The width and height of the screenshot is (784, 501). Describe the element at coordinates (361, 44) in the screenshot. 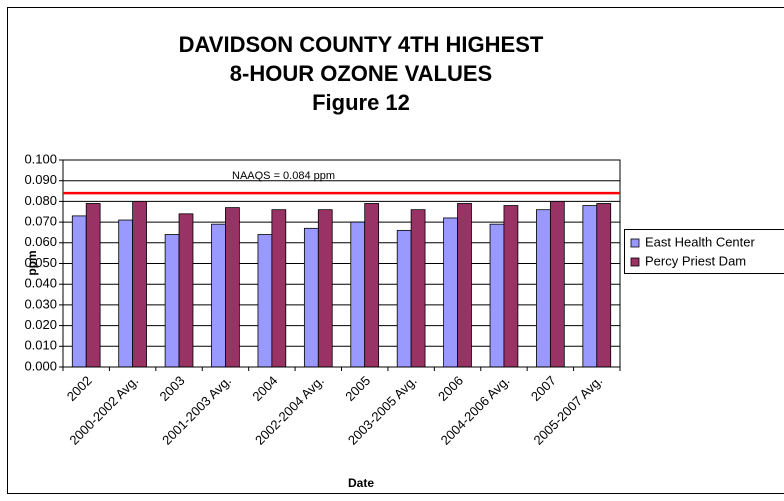

I see `chart-title: DAVIDSON COUNTY 4TH HIGHEST` at that location.